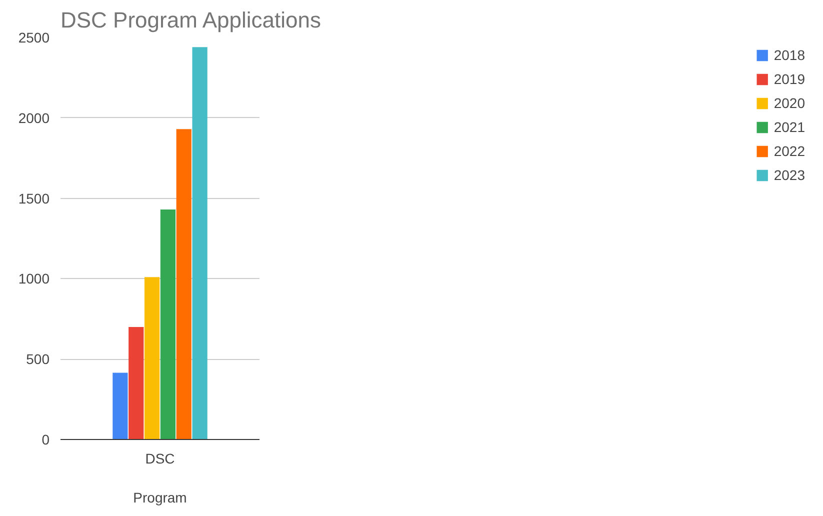  I want to click on legend-label: 2021, so click(789, 127).